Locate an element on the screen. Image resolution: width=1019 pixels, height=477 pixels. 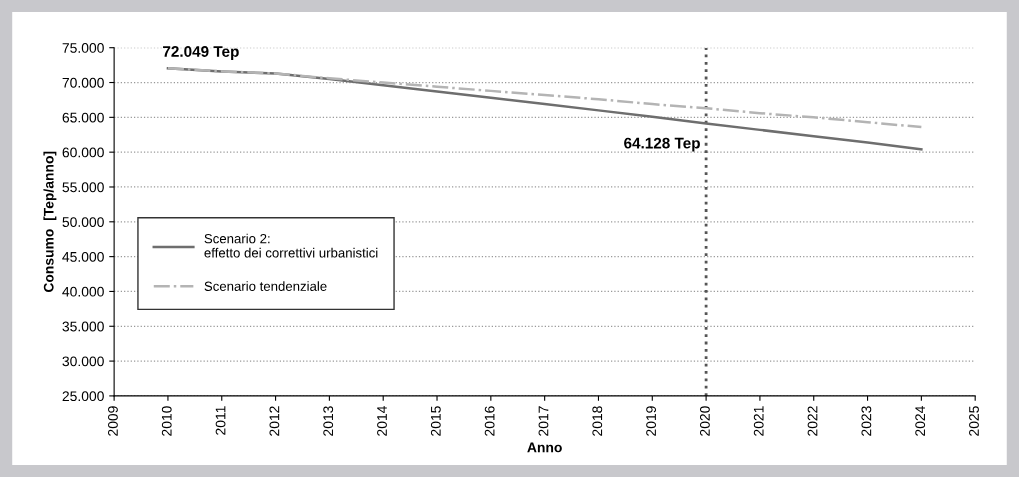
y-tick-label: 45.000 is located at coordinates (83, 256).